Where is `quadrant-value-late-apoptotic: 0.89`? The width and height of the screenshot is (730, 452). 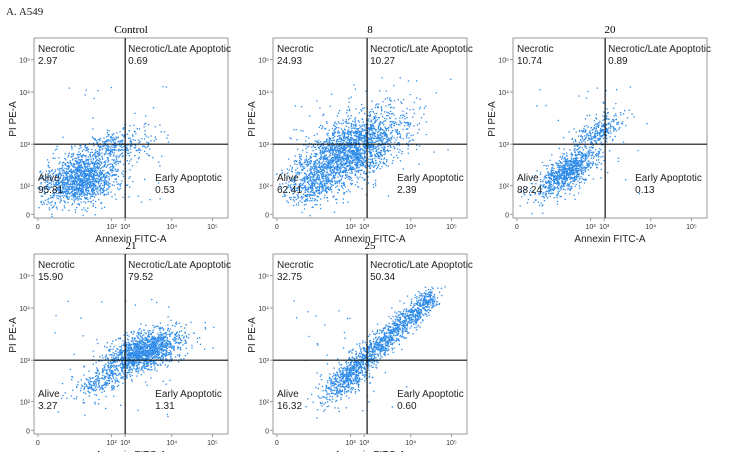
quadrant-value-late-apoptotic: 0.89 is located at coordinates (618, 61).